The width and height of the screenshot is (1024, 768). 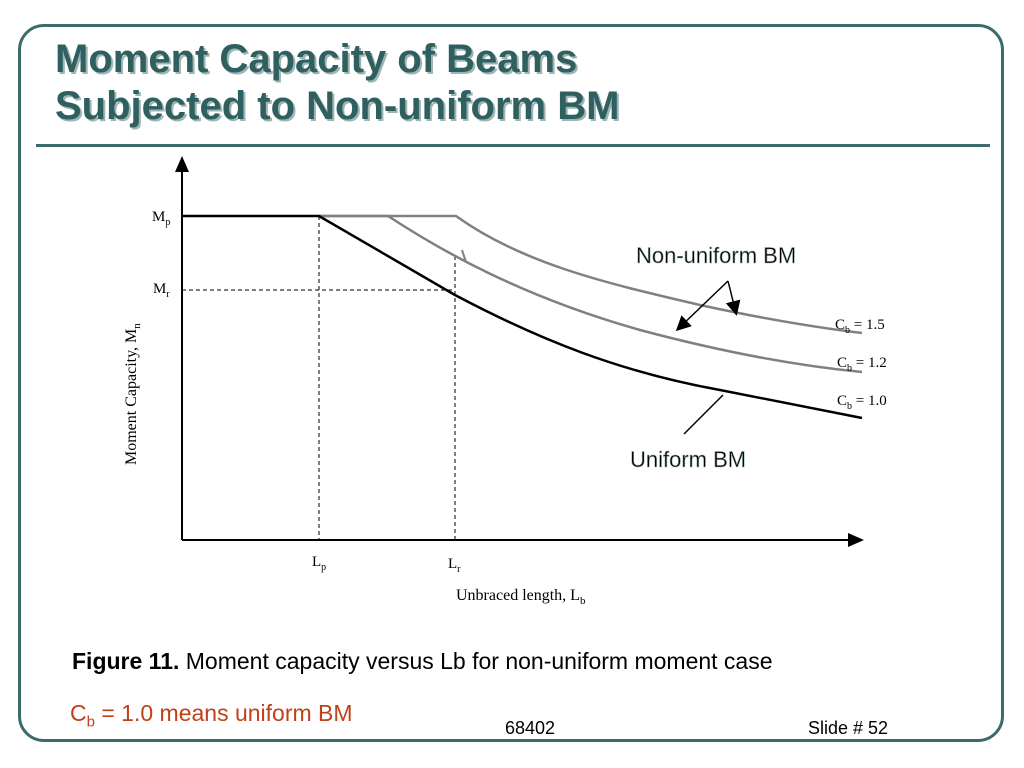 What do you see at coordinates (464, 256) in the screenshot?
I see `curve-tick-mark` at bounding box center [464, 256].